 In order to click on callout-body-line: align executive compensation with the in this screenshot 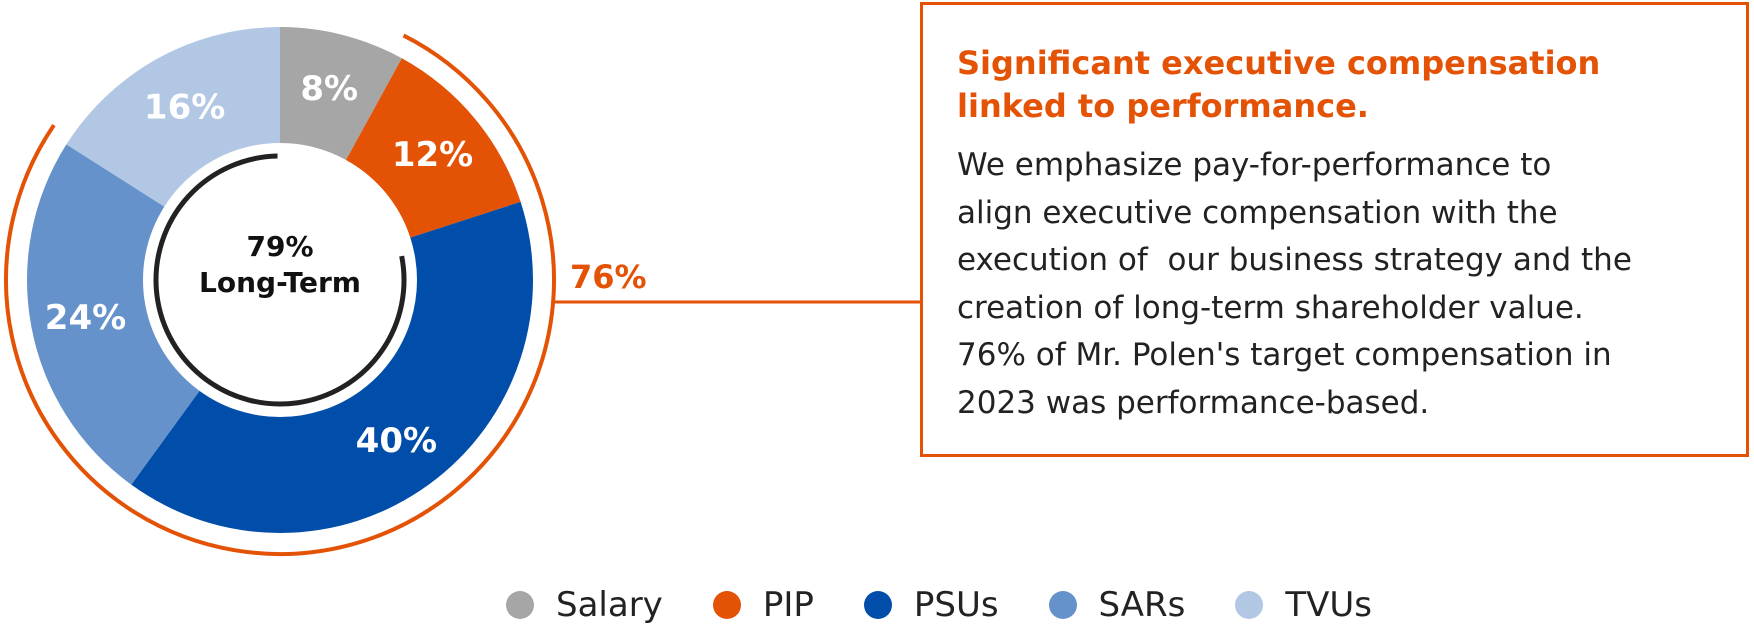, I will do `click(1257, 212)`.